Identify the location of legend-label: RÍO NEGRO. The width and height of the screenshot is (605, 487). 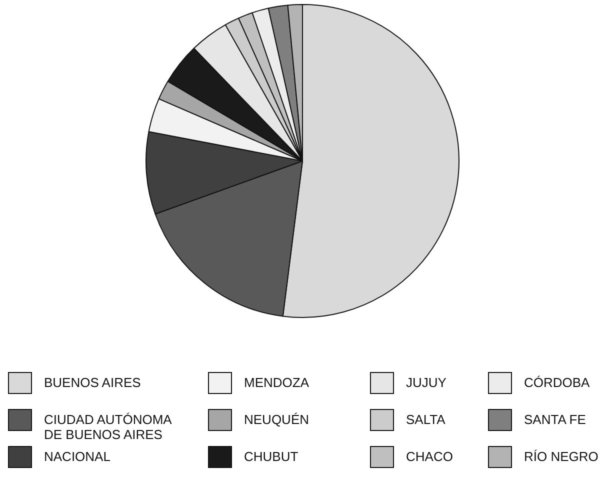
(561, 456).